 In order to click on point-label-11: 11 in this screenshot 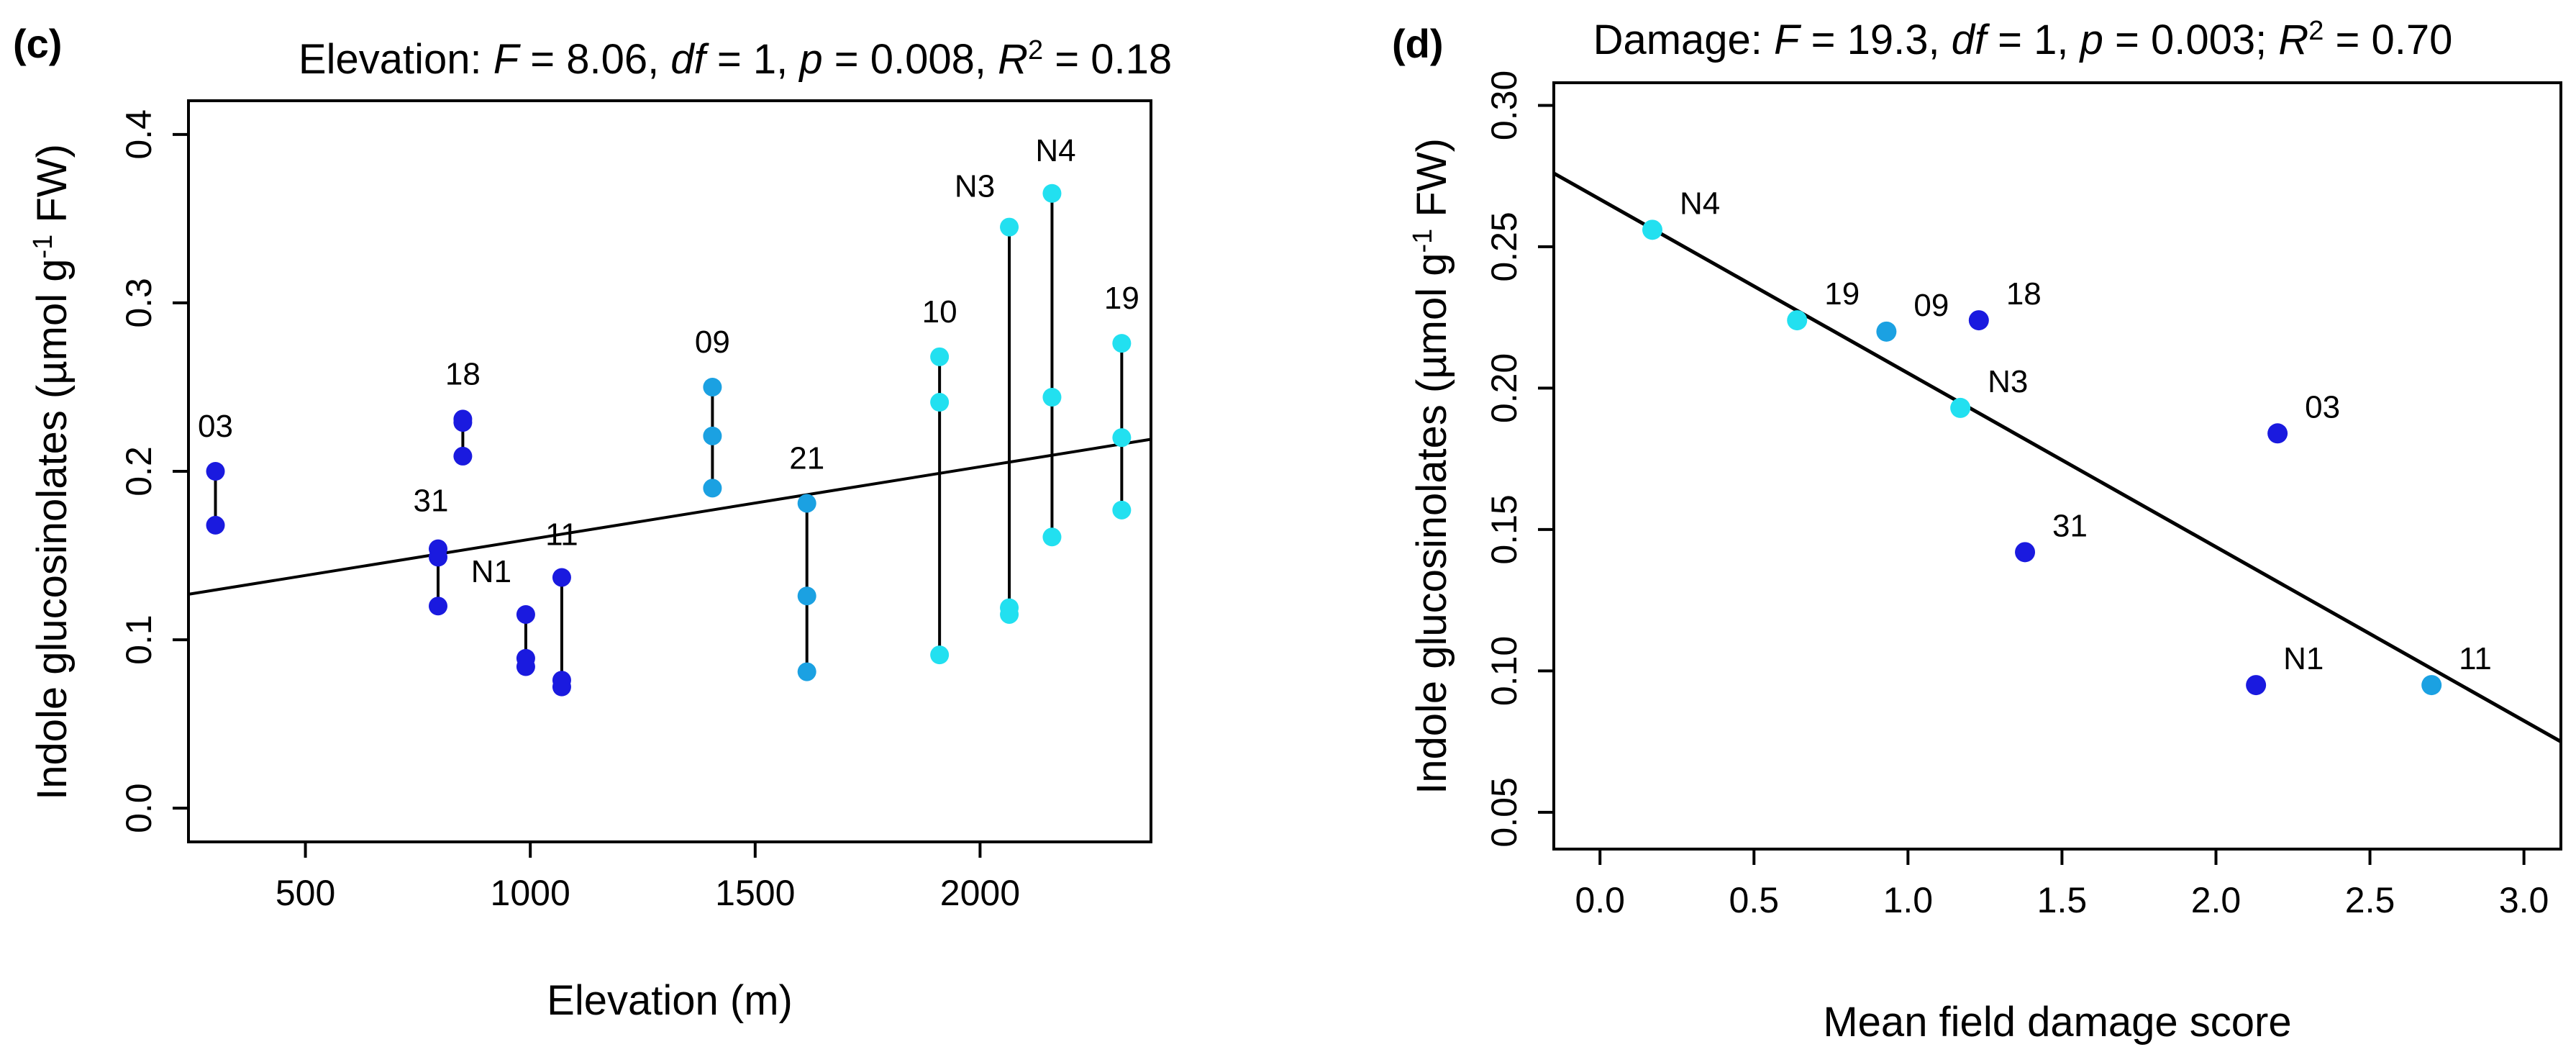, I will do `click(2475, 658)`.